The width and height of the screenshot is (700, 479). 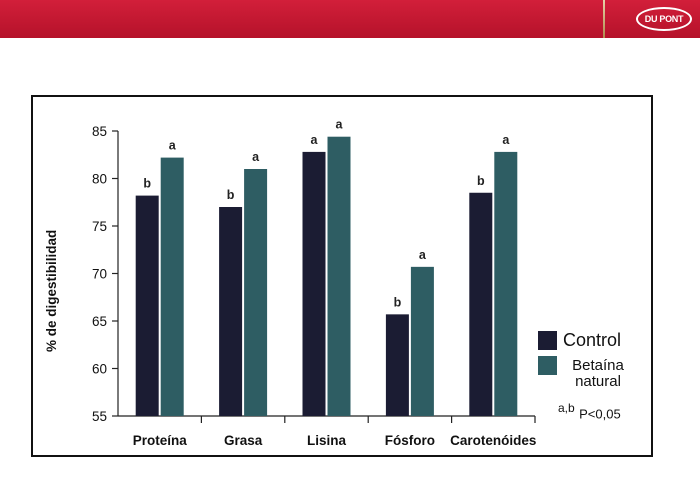 I want to click on x-tick-label: Carotenóides, so click(x=493, y=440).